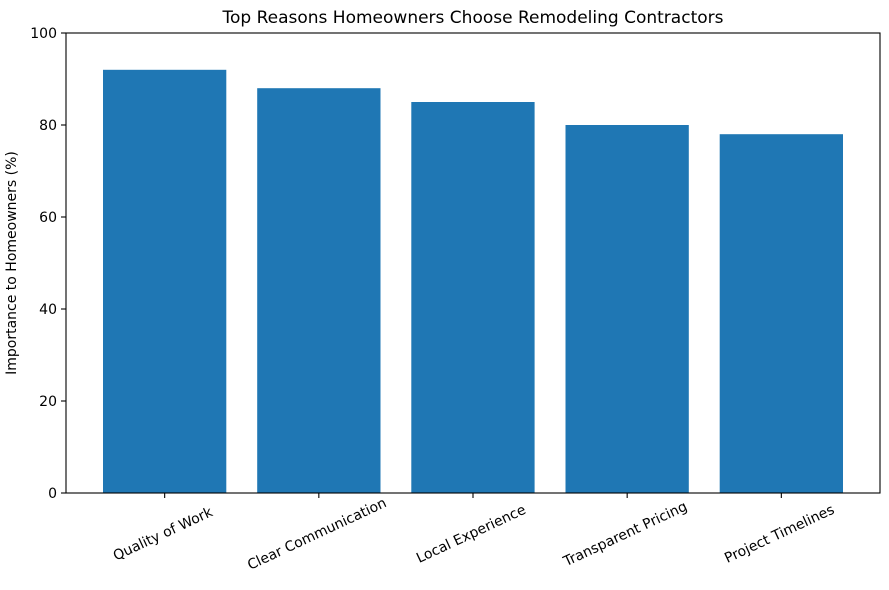 The image size is (889, 590). What do you see at coordinates (48, 218) in the screenshot?
I see `y-tick-label: 60` at bounding box center [48, 218].